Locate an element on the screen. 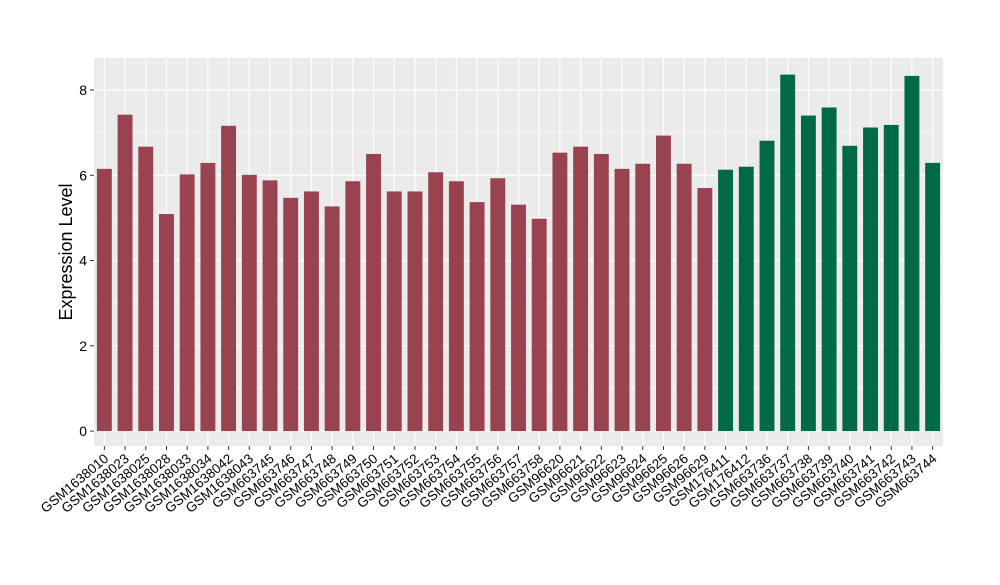 The image size is (1000, 585). y-tick-label: 4 is located at coordinates (83, 261).